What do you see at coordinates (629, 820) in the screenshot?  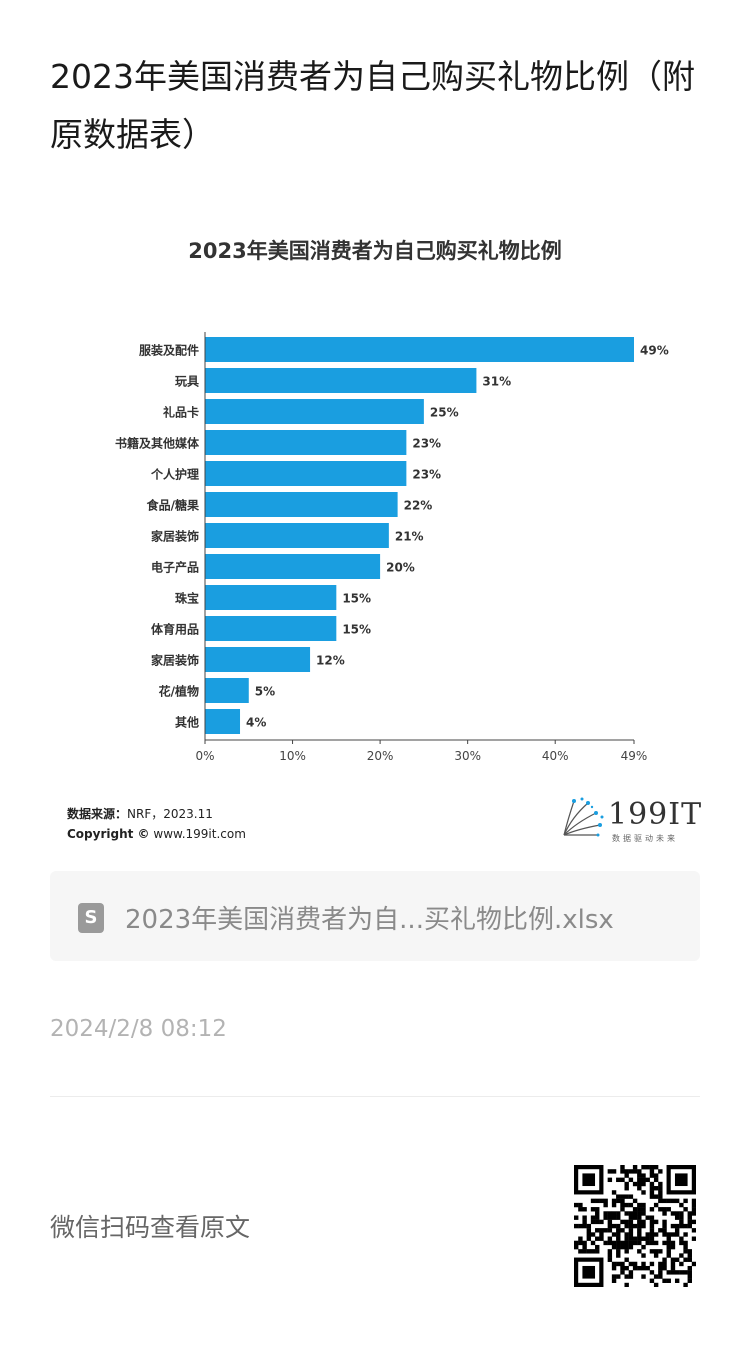 I see `brand-logo: 199IT 数据驱动未来` at bounding box center [629, 820].